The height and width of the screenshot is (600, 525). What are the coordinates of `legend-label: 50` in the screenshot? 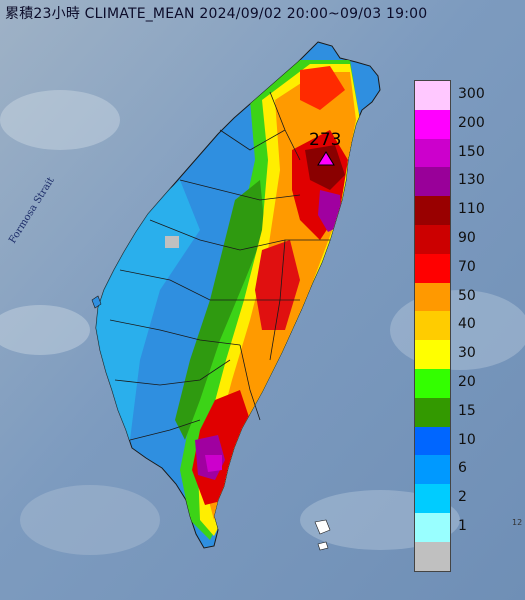 It's located at (467, 295).